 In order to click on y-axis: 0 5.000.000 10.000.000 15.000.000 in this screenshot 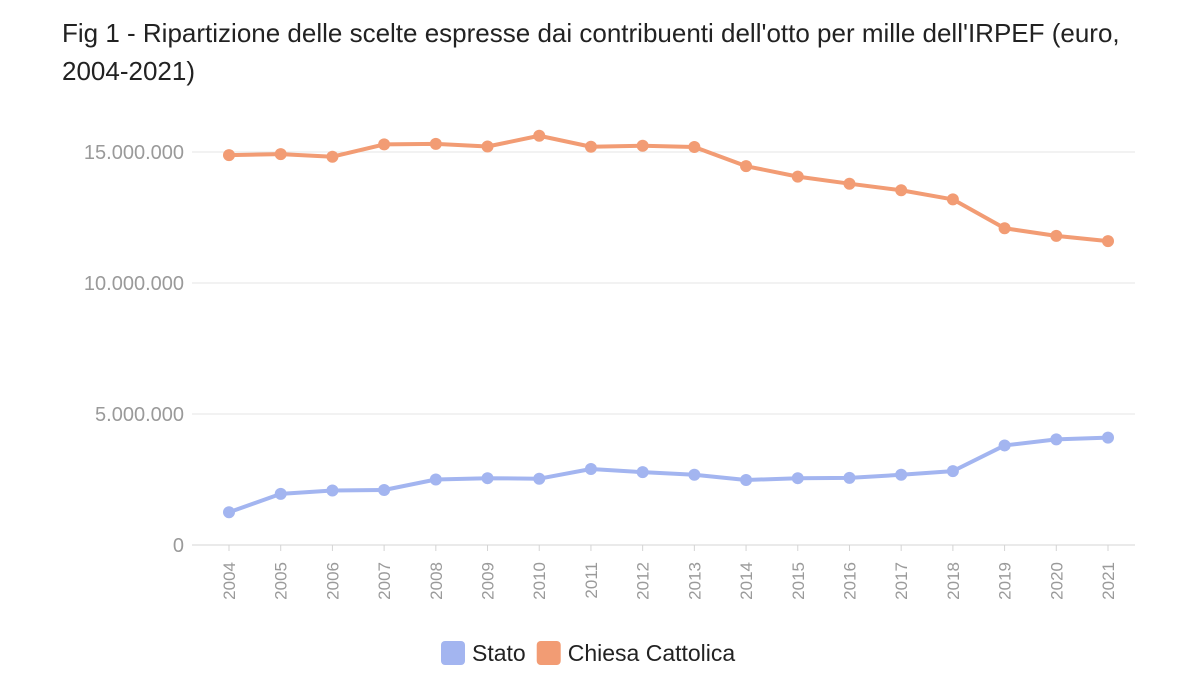, I will do `click(134, 349)`.